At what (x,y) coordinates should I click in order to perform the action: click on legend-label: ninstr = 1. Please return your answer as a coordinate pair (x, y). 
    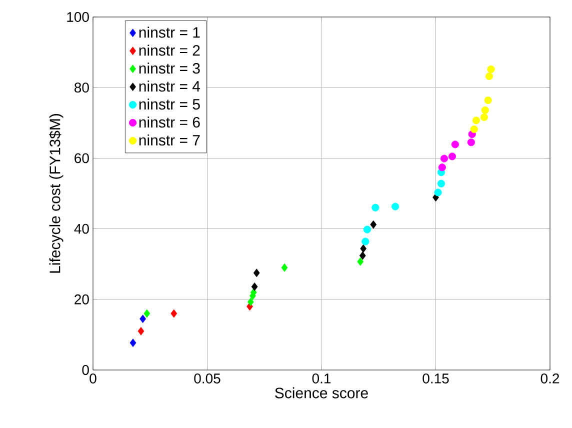
    Looking at the image, I should click on (169, 32).